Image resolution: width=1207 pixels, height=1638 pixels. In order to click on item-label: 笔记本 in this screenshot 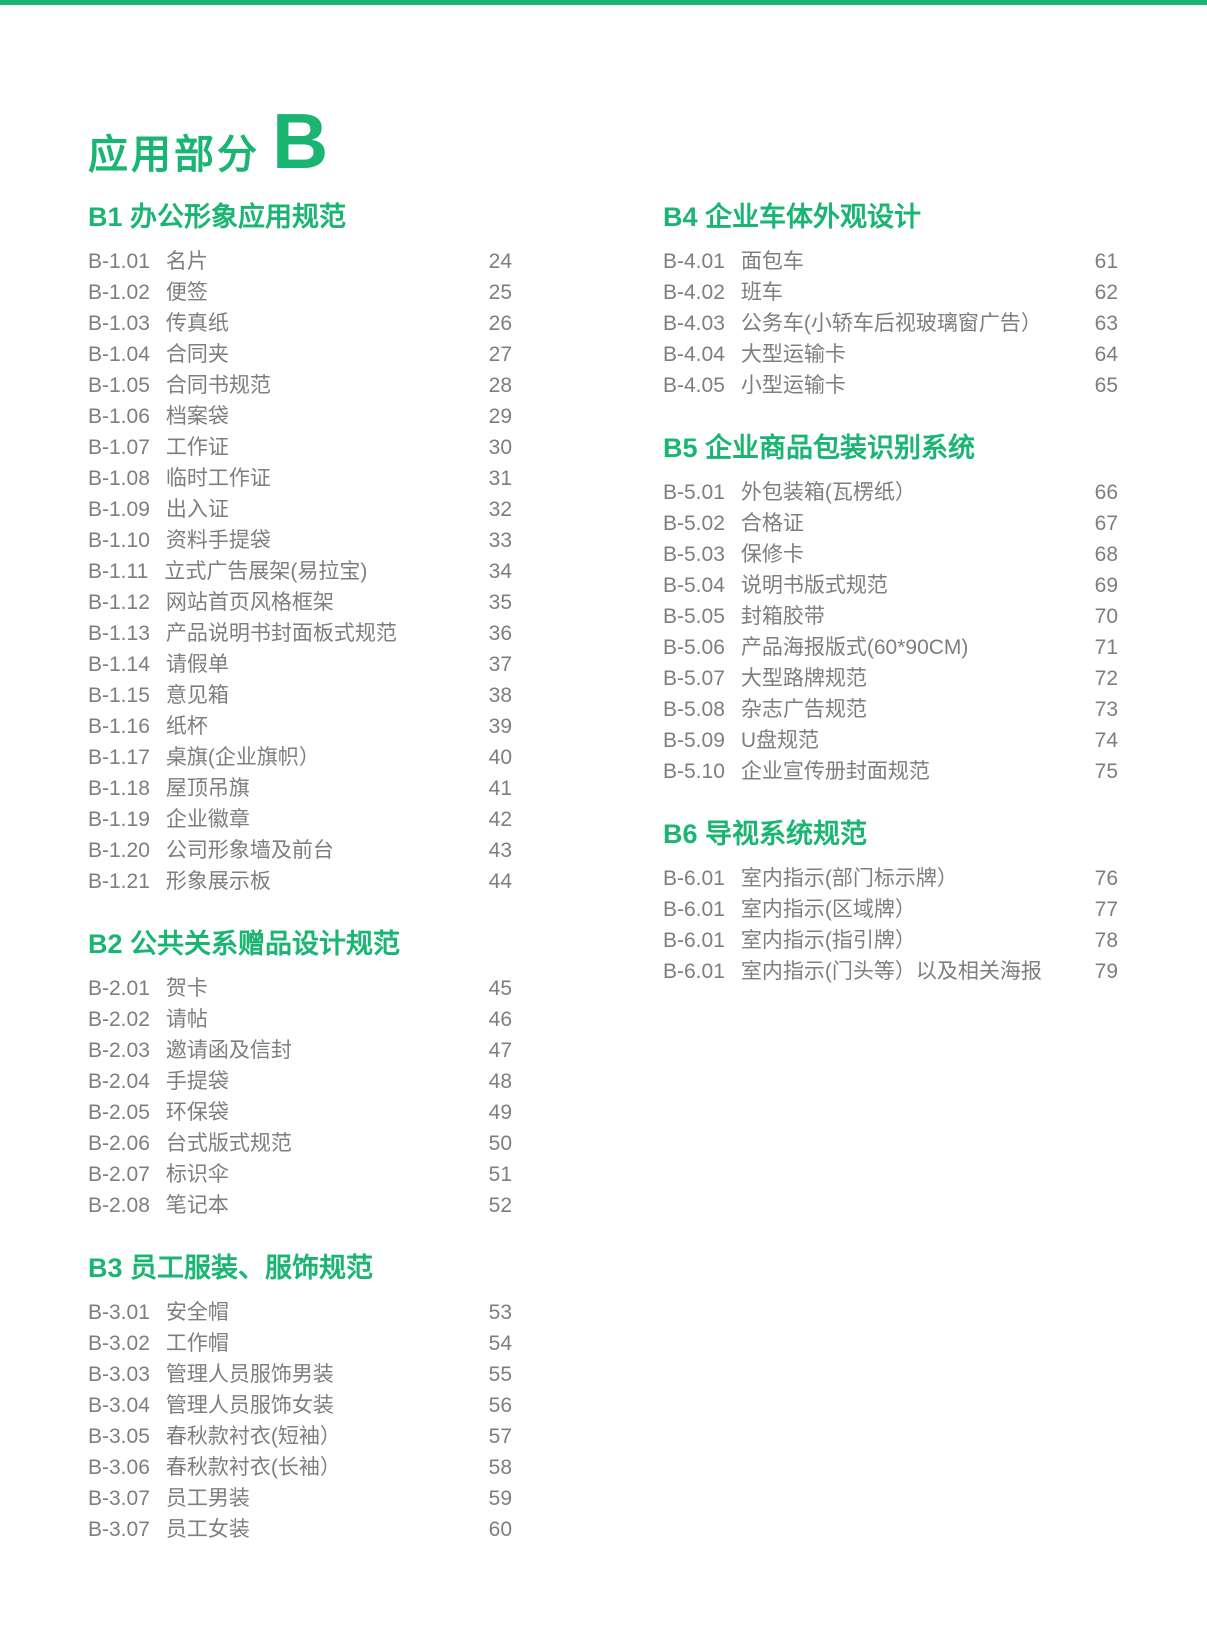, I will do `click(197, 1205)`.